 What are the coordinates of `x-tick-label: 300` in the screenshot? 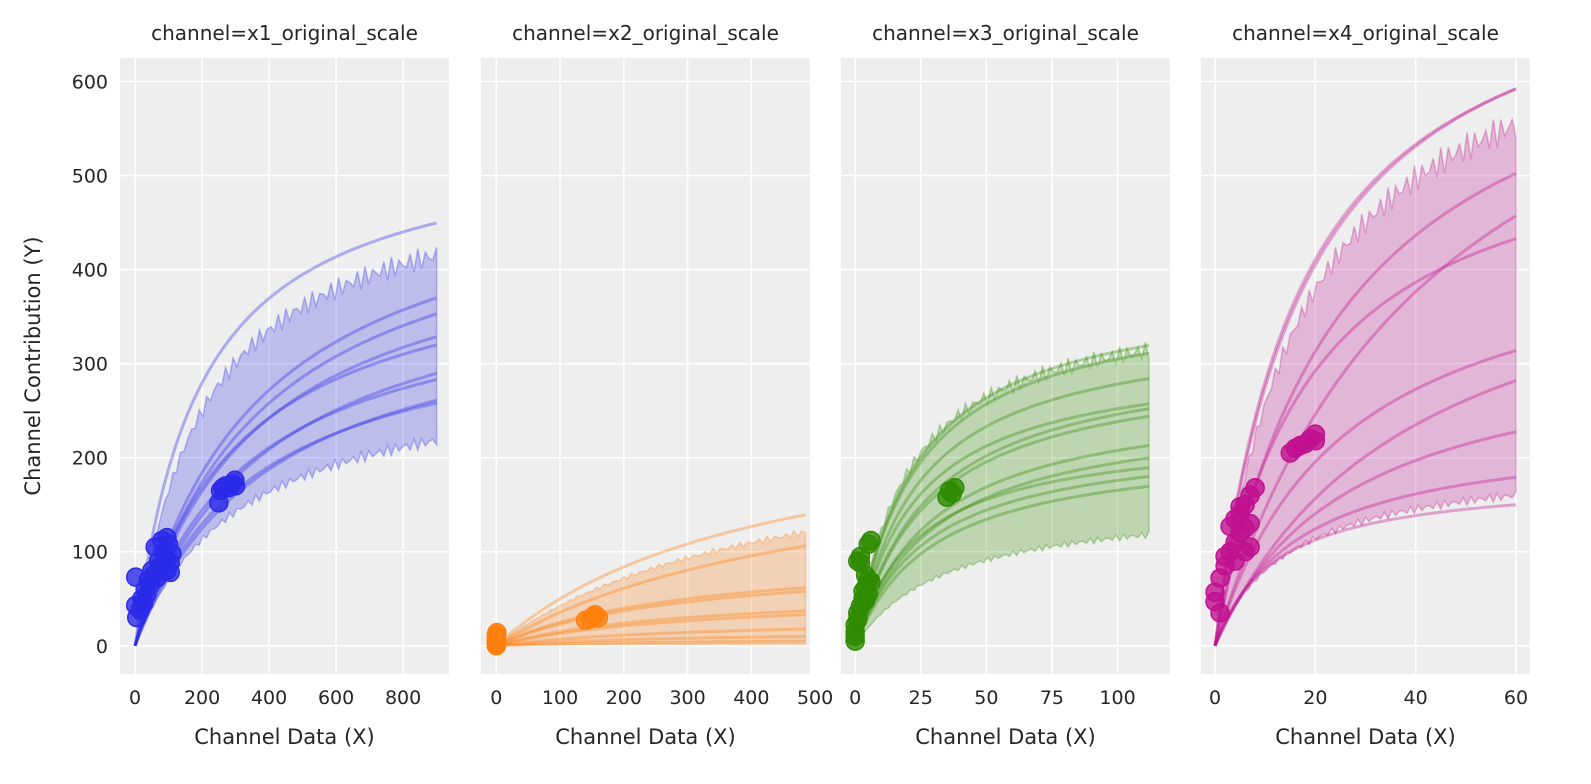 It's located at (687, 698).